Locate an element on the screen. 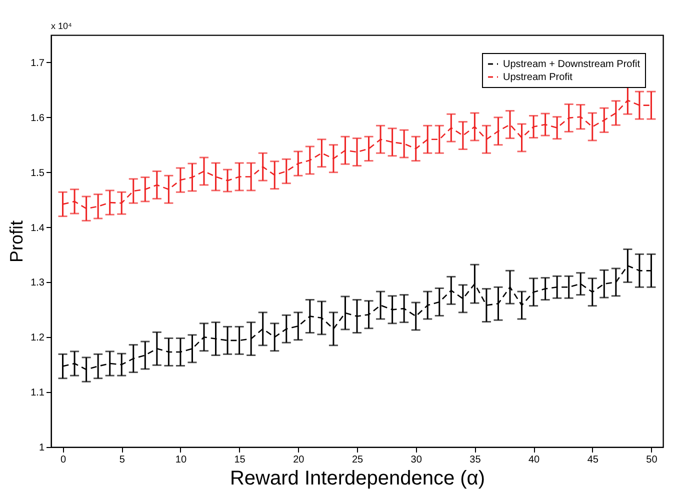  x-tick-label: 35 is located at coordinates (476, 460).